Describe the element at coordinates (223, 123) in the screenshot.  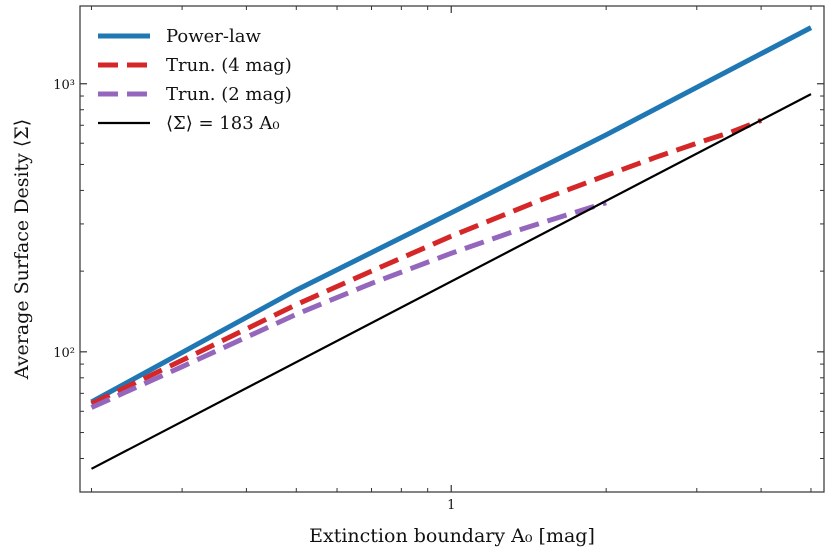
I see `legend-label: ⟨Σ⟩ = 183 A₀` at that location.